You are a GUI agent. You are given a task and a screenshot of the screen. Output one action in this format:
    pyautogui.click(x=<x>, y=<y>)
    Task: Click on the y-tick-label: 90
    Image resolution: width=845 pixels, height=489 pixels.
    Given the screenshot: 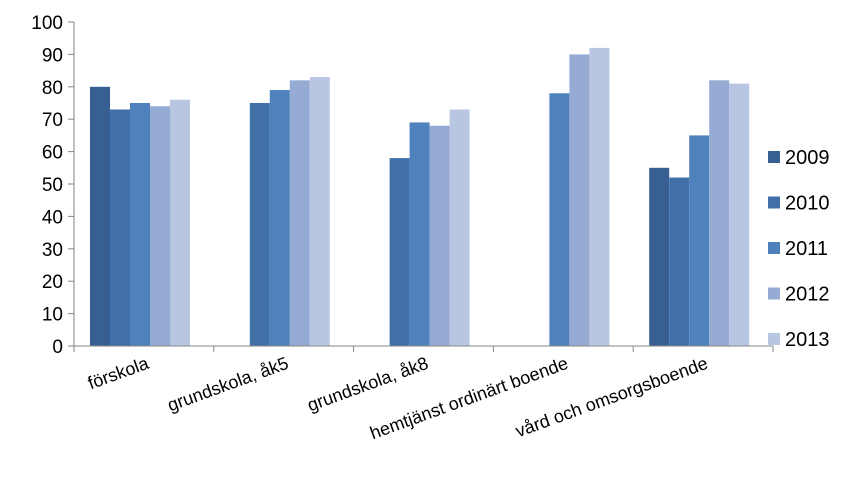 What is the action you would take?
    pyautogui.click(x=52, y=55)
    